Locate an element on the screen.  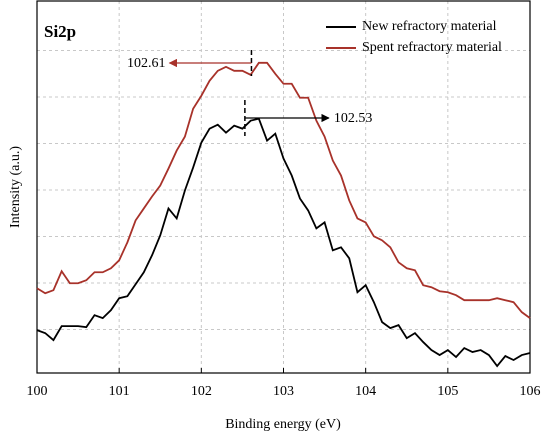
legend-label: New refractory material is located at coordinates (429, 26).